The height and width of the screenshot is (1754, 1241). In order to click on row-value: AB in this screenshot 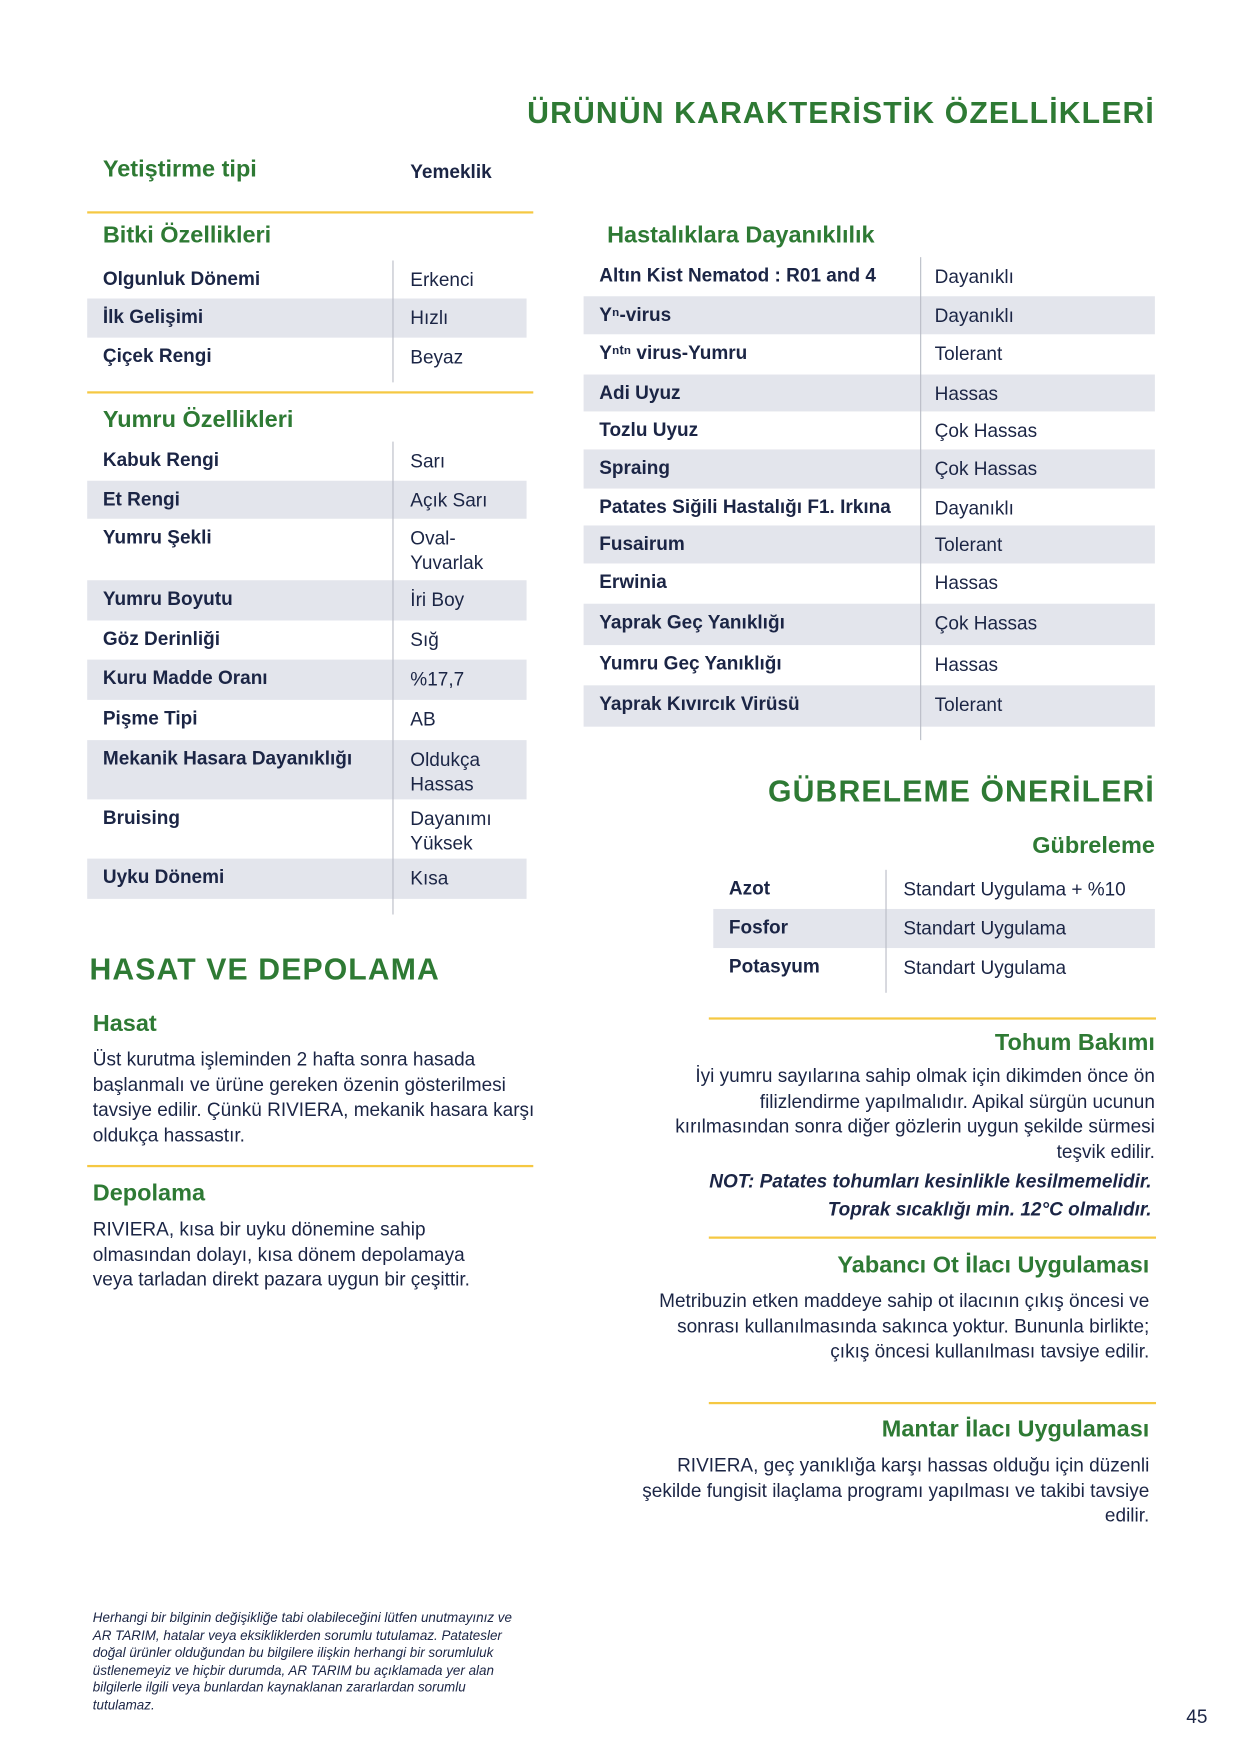, I will do `click(423, 719)`.